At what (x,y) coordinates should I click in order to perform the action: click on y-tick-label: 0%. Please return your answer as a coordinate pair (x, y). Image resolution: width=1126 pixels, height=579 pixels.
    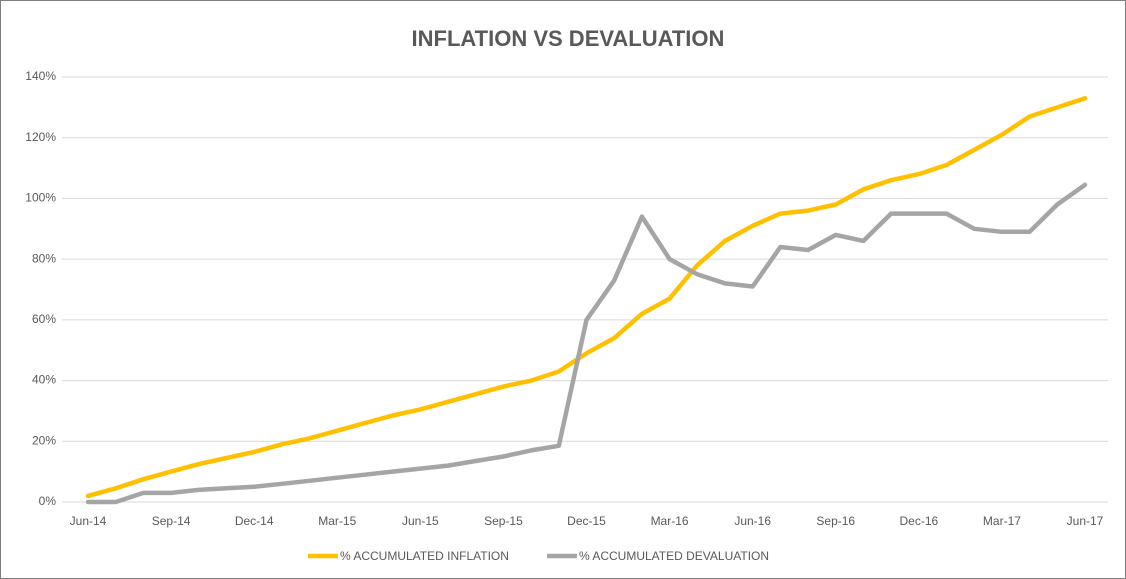
    Looking at the image, I should click on (48, 501).